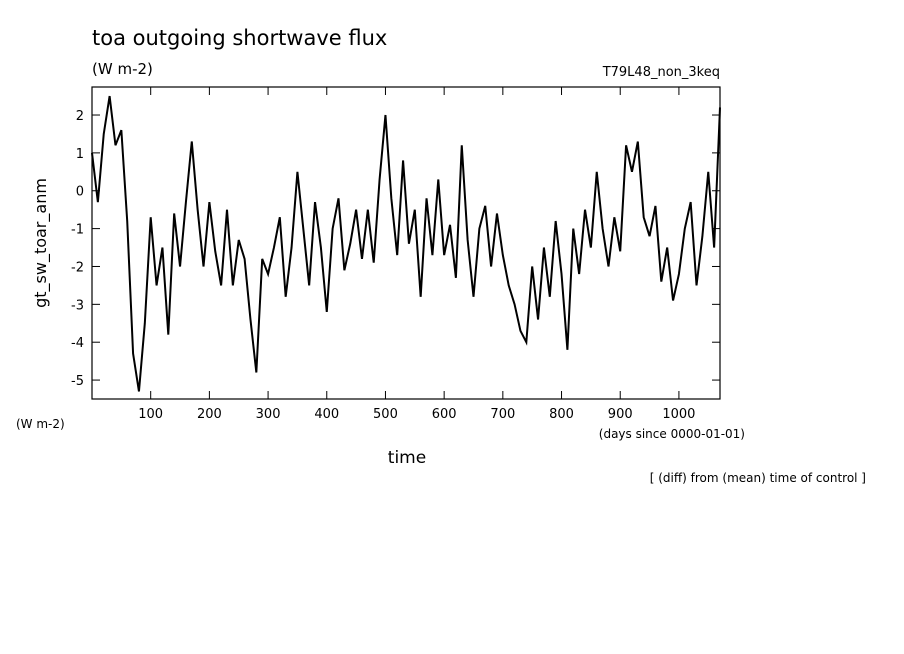 The image size is (904, 654). What do you see at coordinates (41, 243) in the screenshot?
I see `y-axis-label: gt_sw_toar_anm` at bounding box center [41, 243].